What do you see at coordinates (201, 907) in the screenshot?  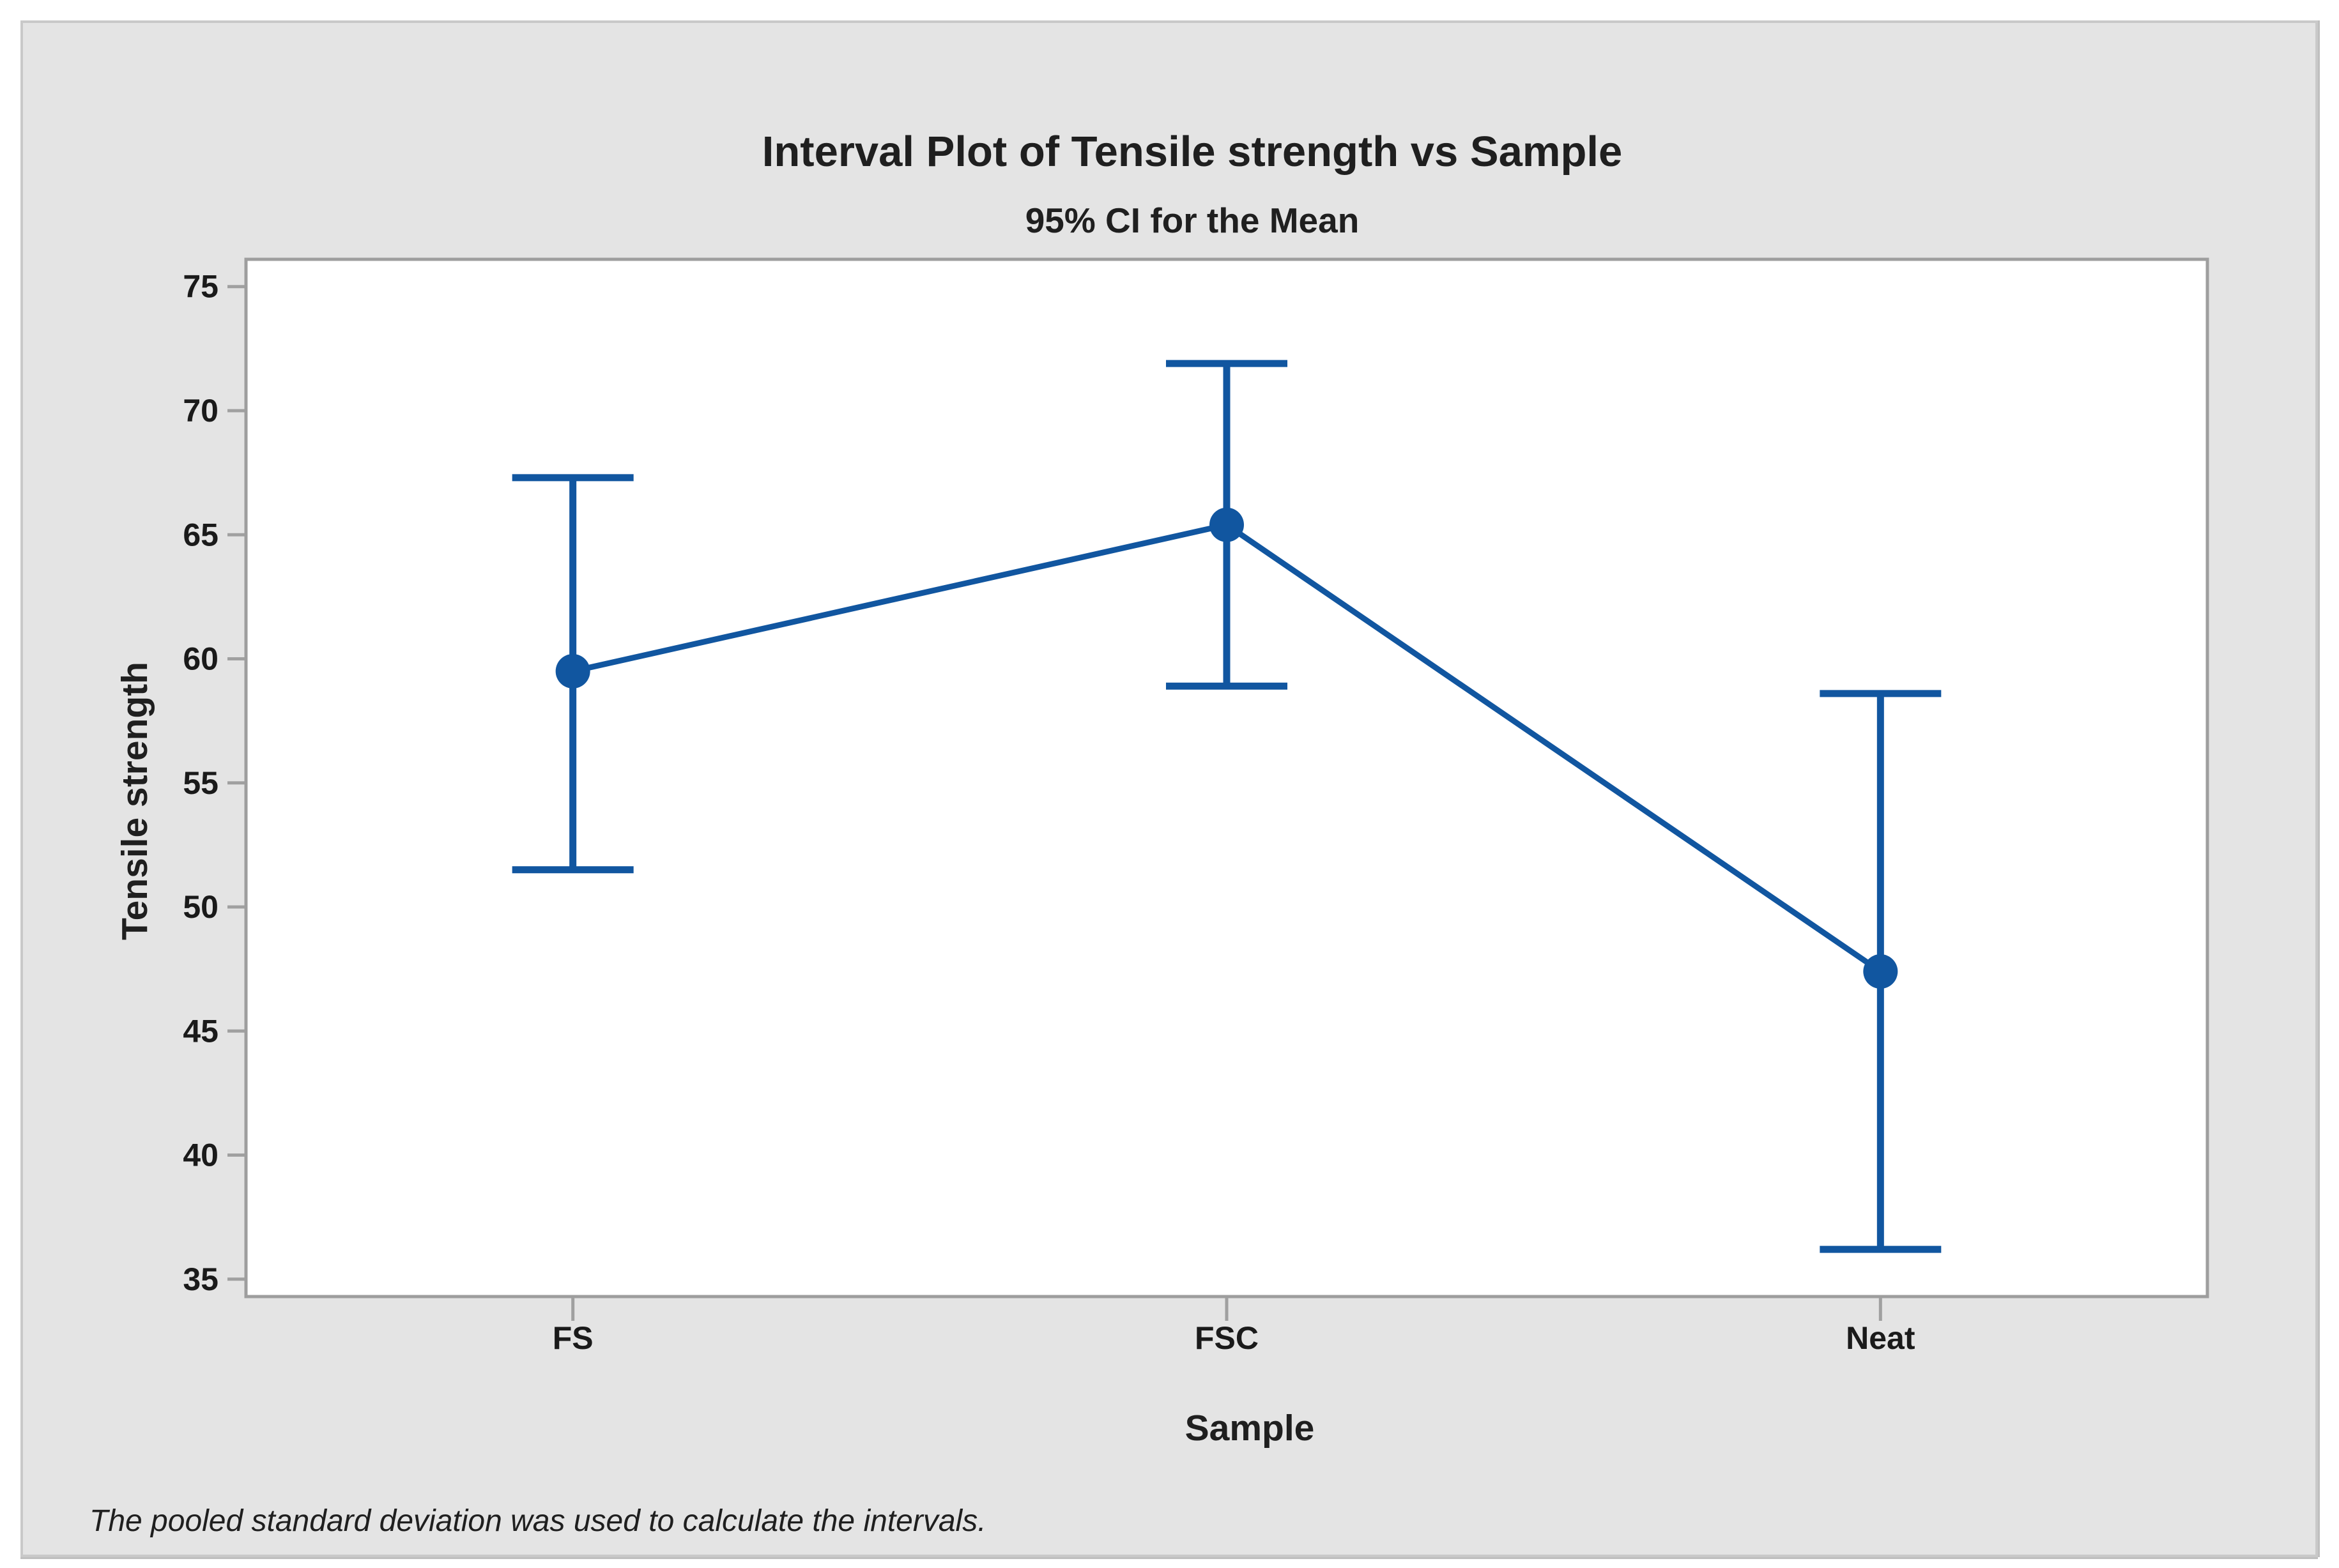 I see `y-tick-label: 50` at bounding box center [201, 907].